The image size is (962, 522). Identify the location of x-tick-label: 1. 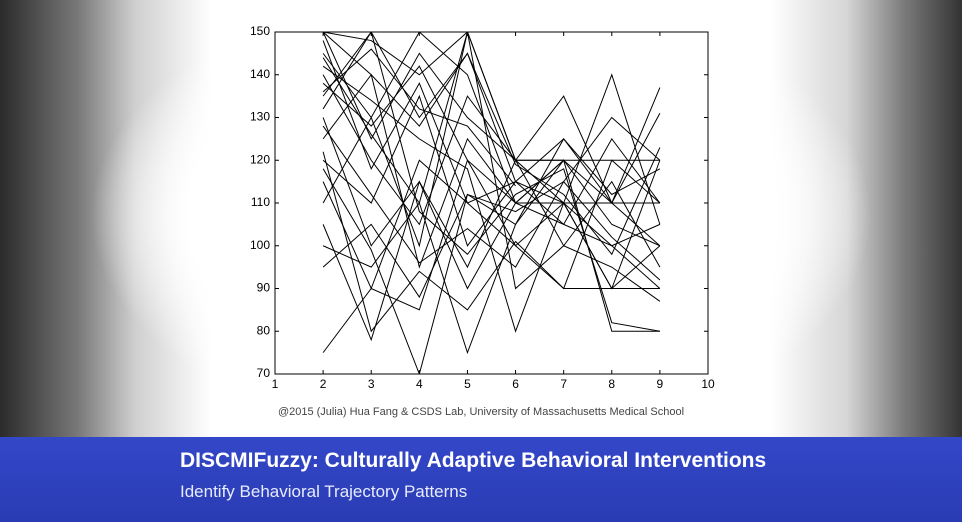
(275, 384).